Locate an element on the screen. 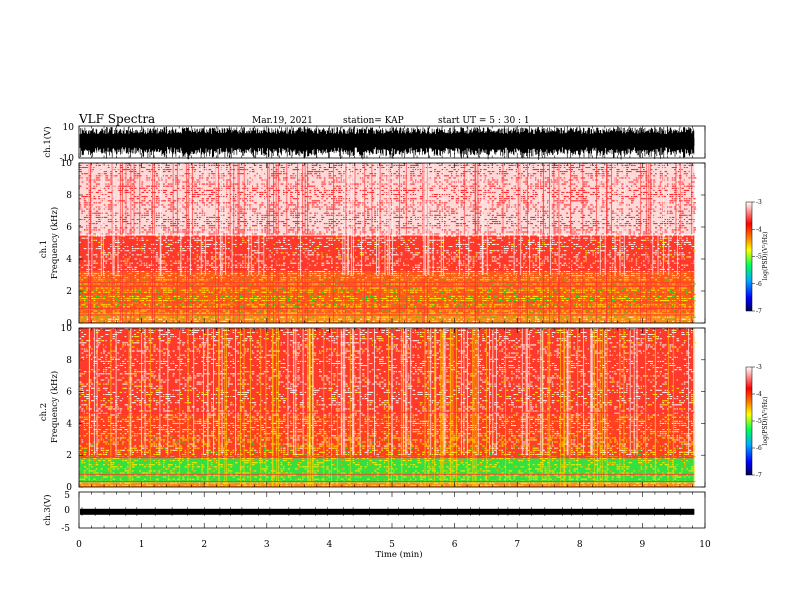 This screenshot has width=792, height=612. ch1-waveform-panel: 10 -10 ch.1(V) is located at coordinates (374, 143).